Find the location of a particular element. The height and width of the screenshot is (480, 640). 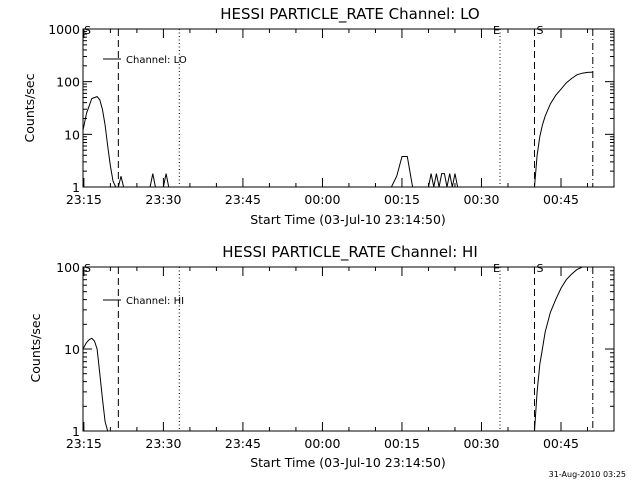

xlabel-hi: Start Time (03-Jul-10 23:14:50) is located at coordinates (348, 462).